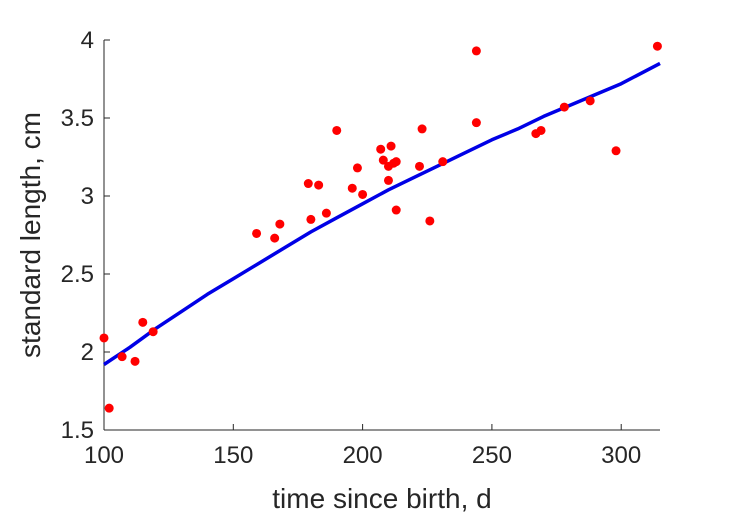  Describe the element at coordinates (381, 498) in the screenshot. I see `x-axis-title: time since birth, d` at that location.